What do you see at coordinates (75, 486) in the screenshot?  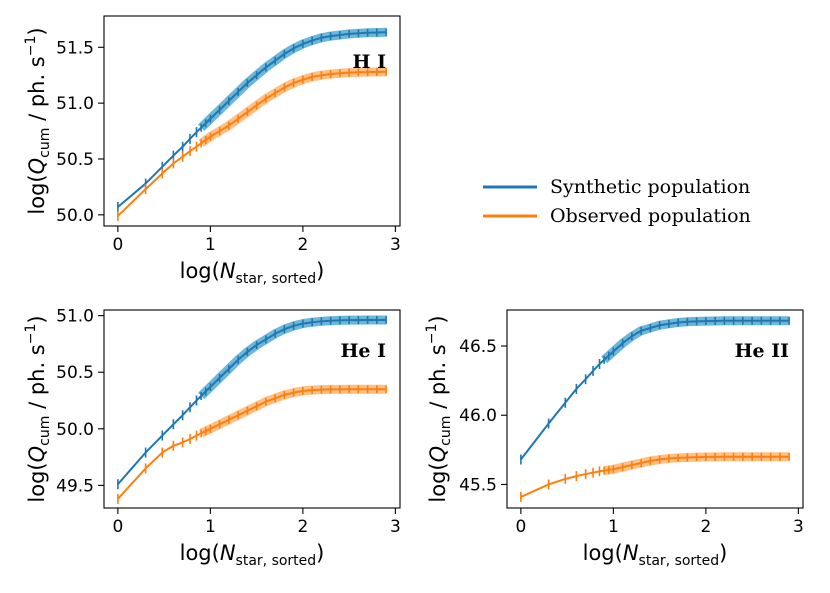 I see `y-tick-label: 49.5` at bounding box center [75, 486].